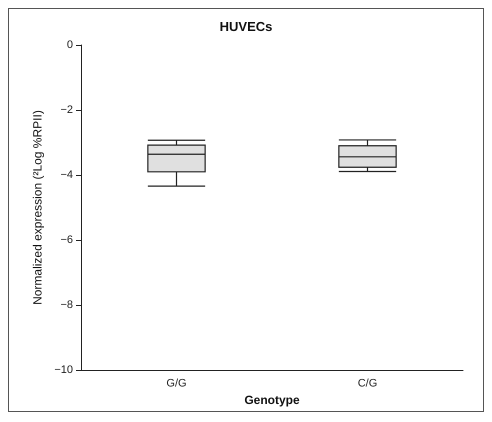  I want to click on y-tick-label: −6, so click(66, 240).